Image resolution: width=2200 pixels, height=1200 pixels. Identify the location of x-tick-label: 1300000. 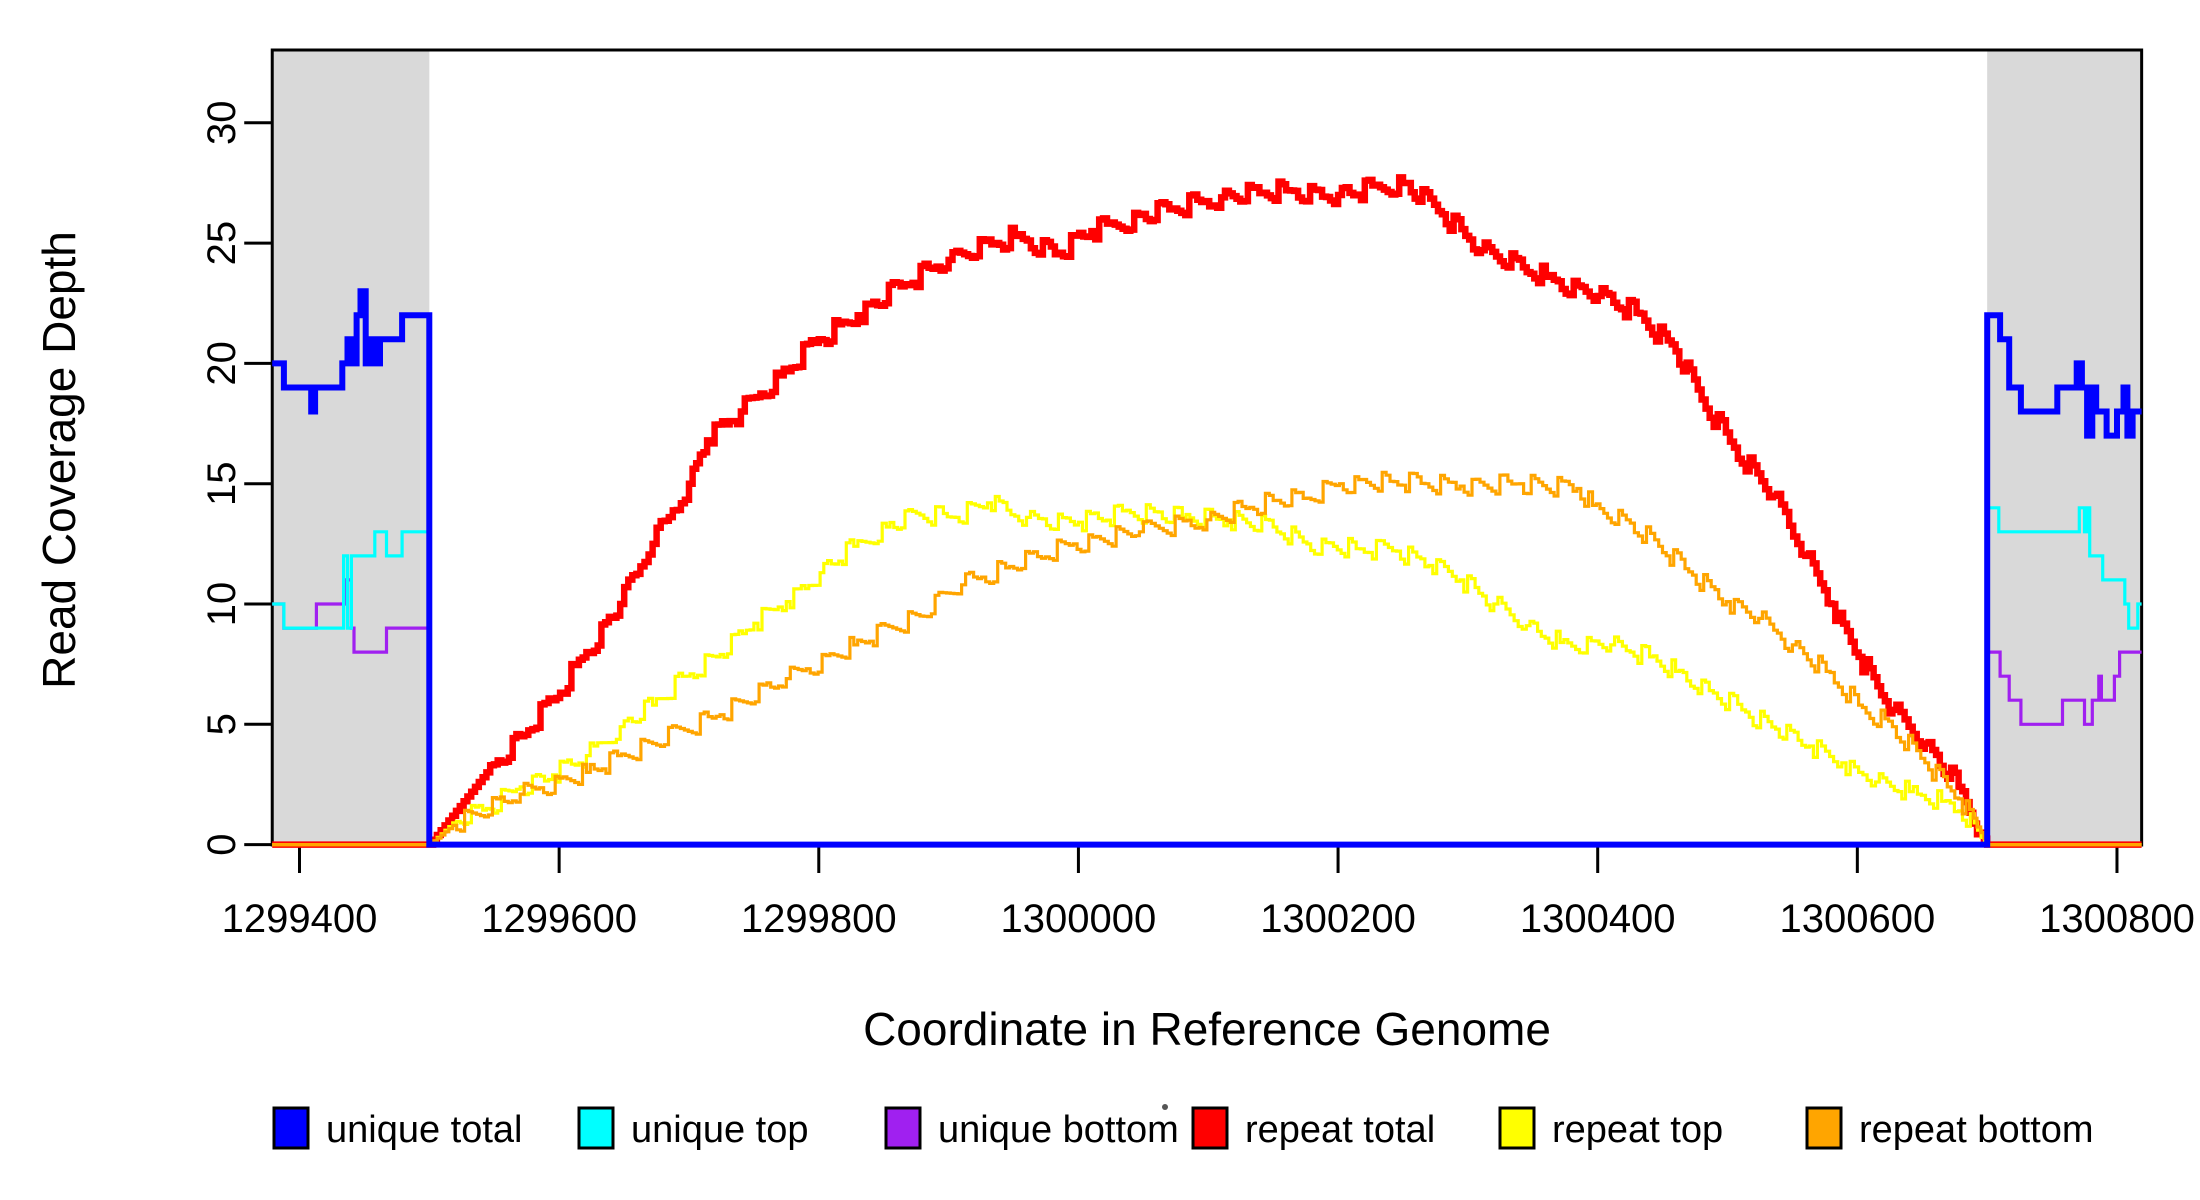
(1079, 919).